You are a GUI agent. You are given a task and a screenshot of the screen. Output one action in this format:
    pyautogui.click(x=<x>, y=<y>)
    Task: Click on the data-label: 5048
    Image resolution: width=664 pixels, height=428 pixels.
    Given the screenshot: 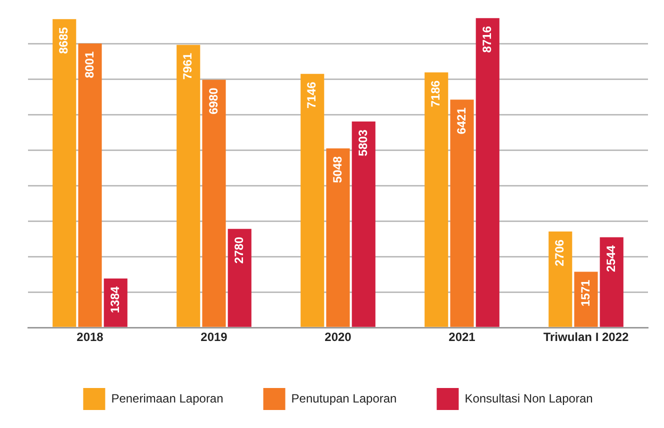 What is the action you would take?
    pyautogui.click(x=337, y=170)
    